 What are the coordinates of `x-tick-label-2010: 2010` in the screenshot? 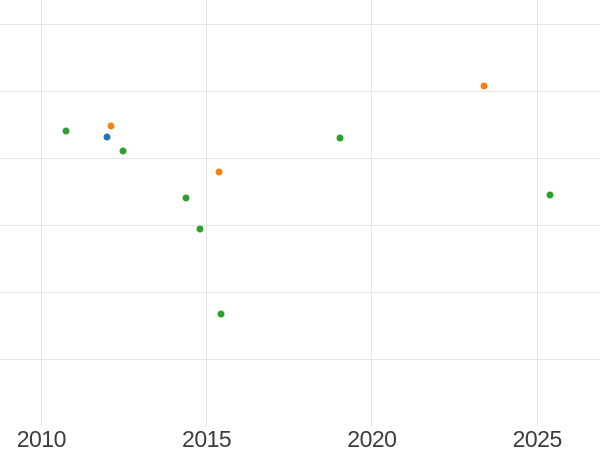 It's located at (41, 438).